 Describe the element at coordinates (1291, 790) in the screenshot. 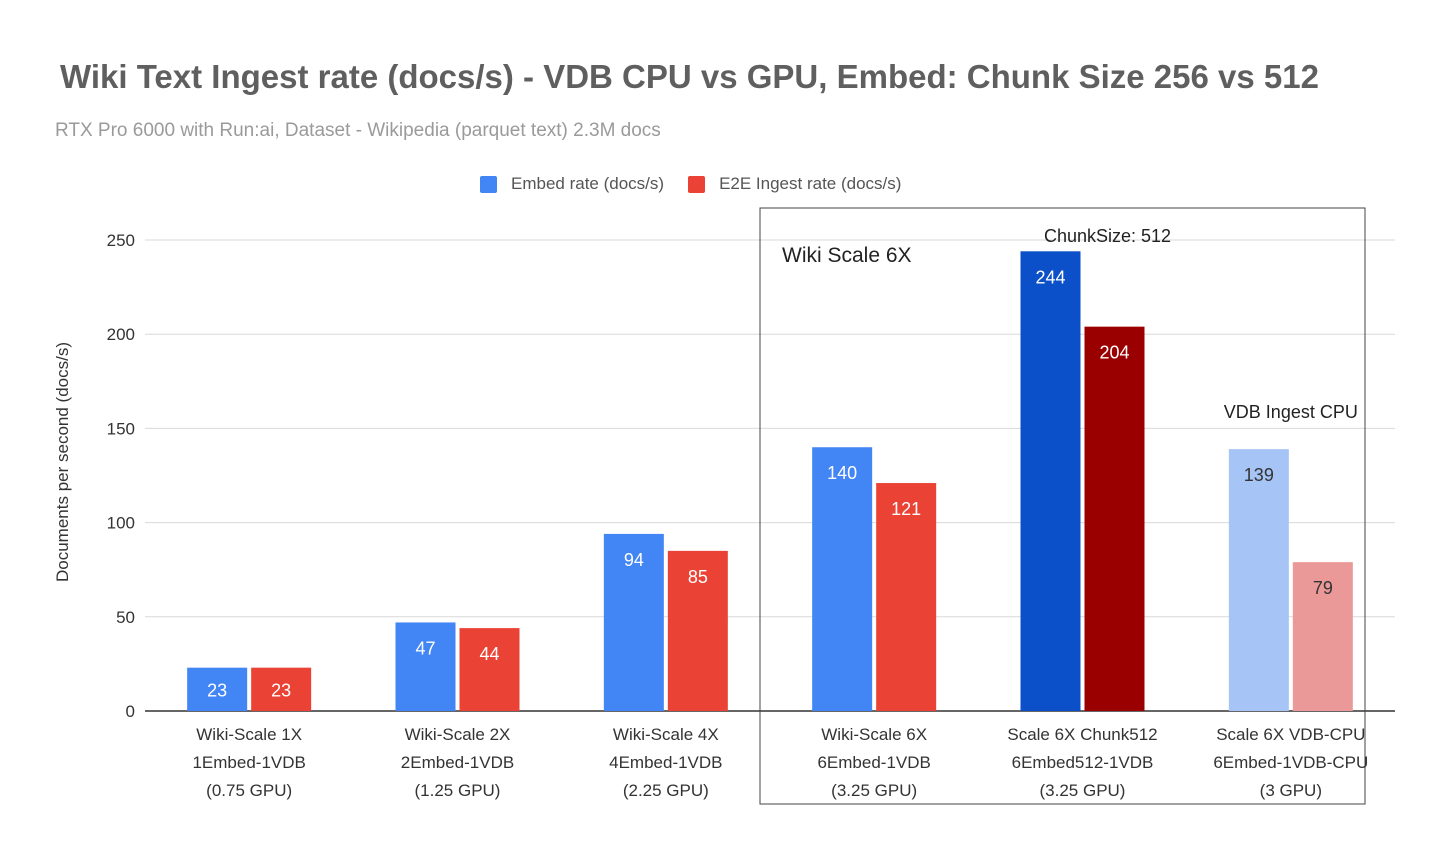

I see `x-tick-label-6-line-3: (3 GPU)` at that location.